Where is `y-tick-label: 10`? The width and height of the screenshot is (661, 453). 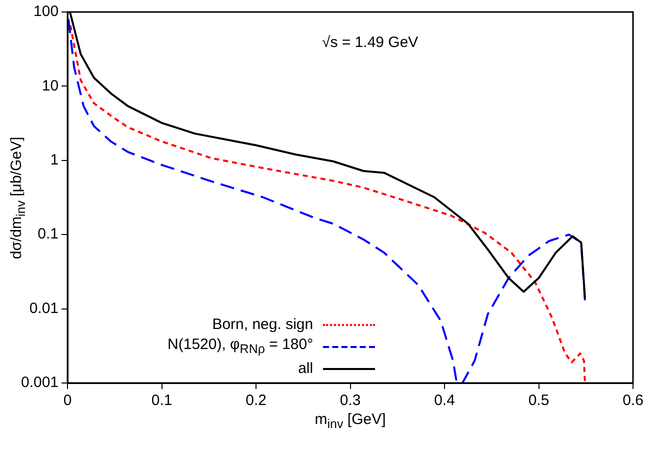
y-tick-label: 10 is located at coordinates (50, 85).